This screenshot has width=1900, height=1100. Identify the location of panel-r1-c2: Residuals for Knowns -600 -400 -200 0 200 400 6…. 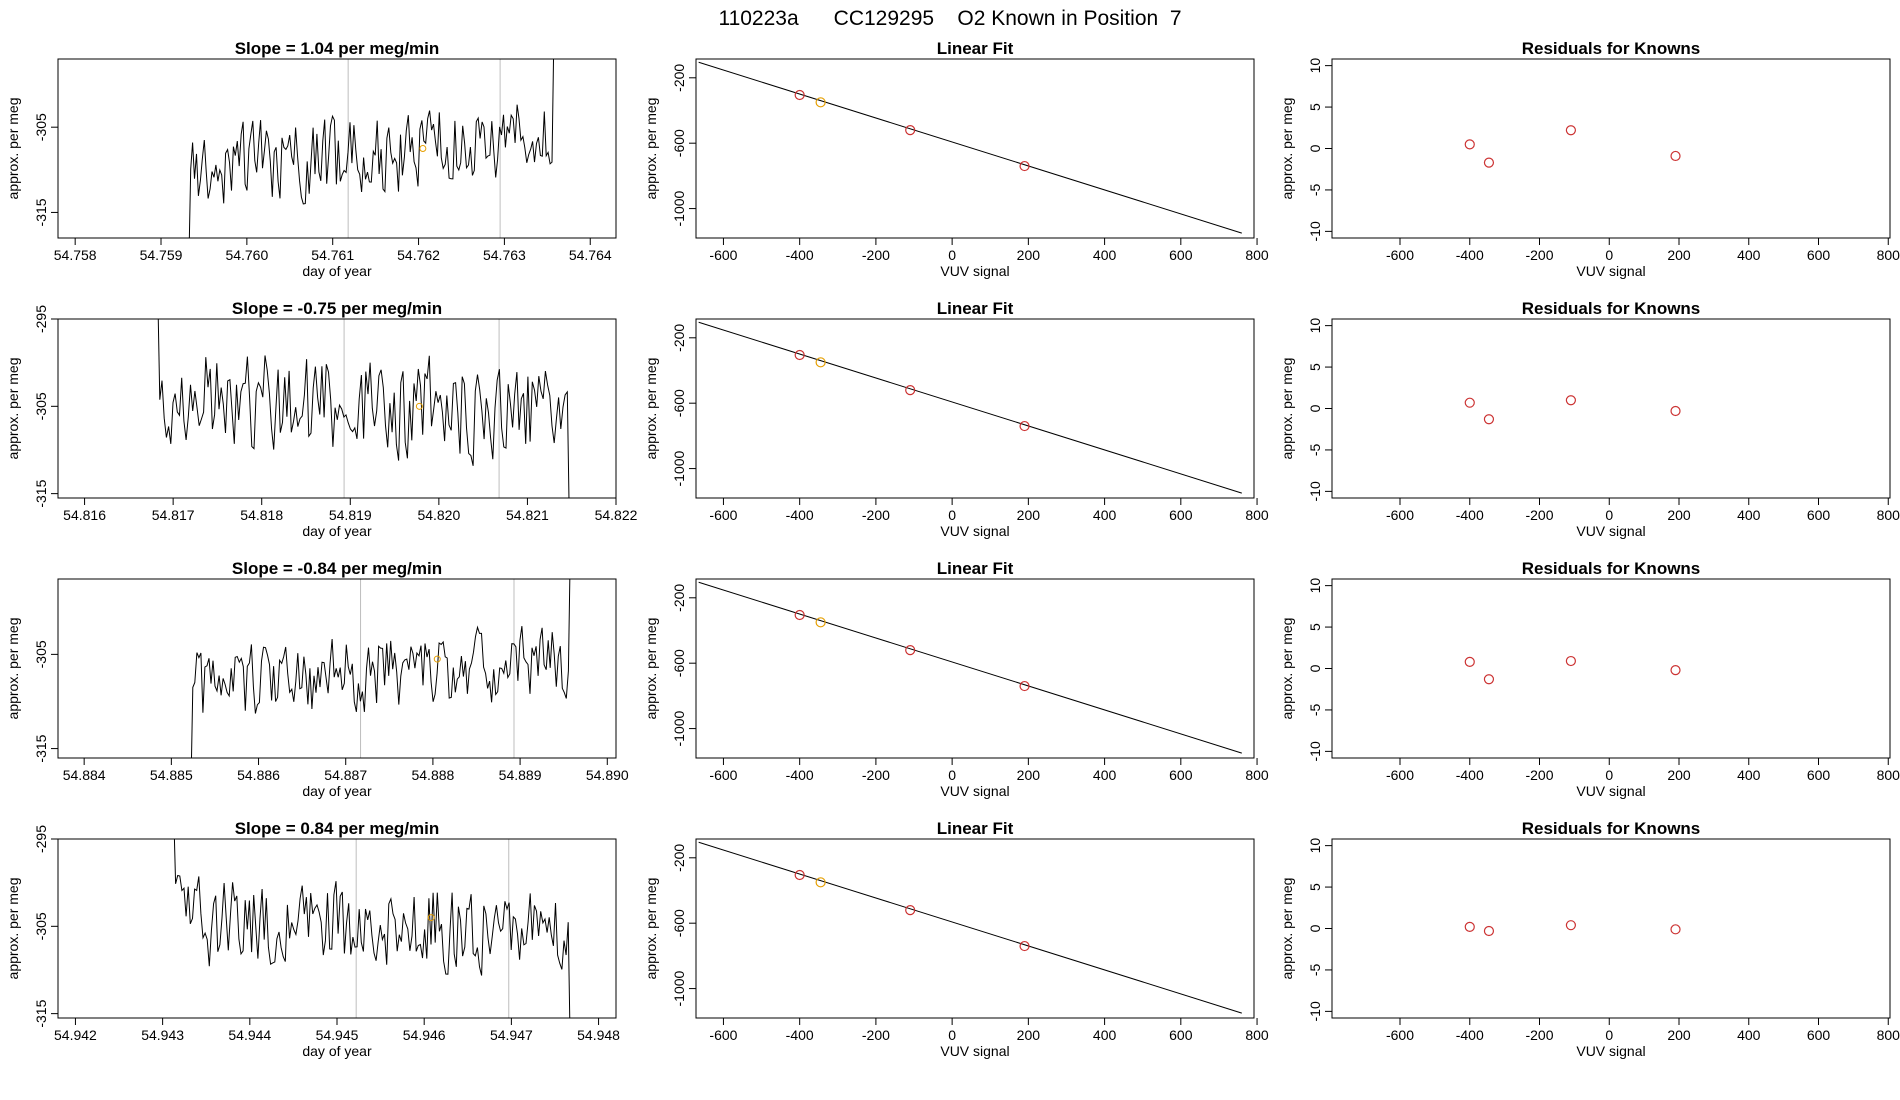
(1589, 419).